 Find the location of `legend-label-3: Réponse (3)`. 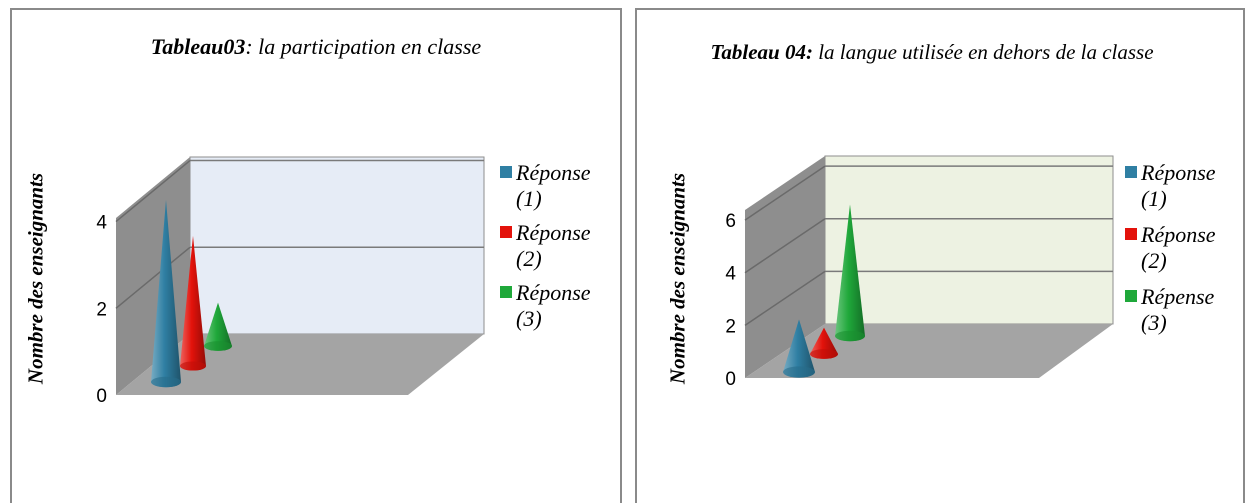

legend-label-3: Réponse (3) is located at coordinates (553, 305).